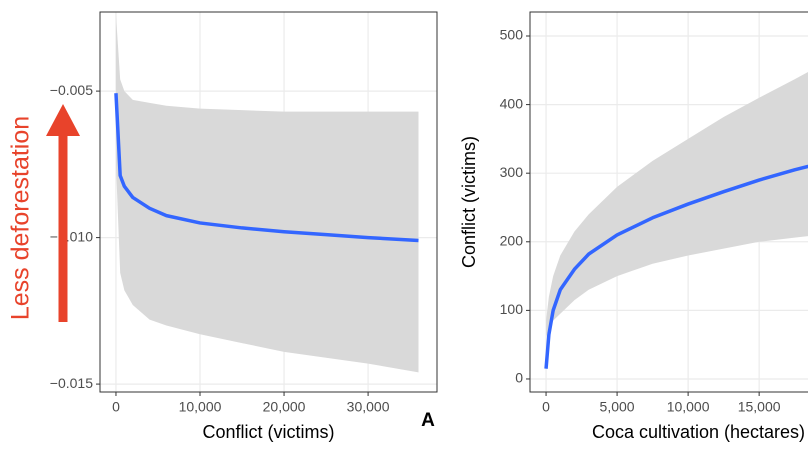 The height and width of the screenshot is (455, 808). Describe the element at coordinates (268, 432) in the screenshot. I see `x-axis-title: Conflict (victims)` at that location.